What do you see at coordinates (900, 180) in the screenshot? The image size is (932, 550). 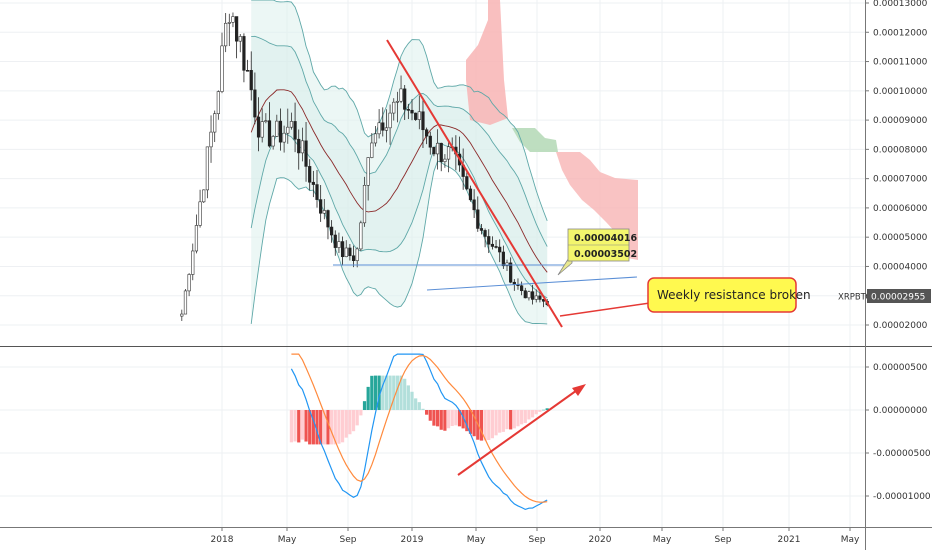 I see `price-tick-label: 0.00007000` at bounding box center [900, 180].